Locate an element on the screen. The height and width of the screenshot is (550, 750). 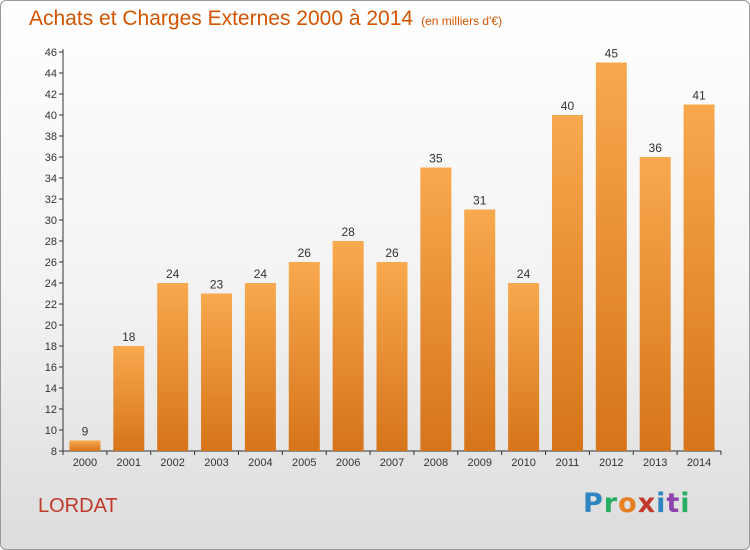
data-label: 18 is located at coordinates (129, 337).